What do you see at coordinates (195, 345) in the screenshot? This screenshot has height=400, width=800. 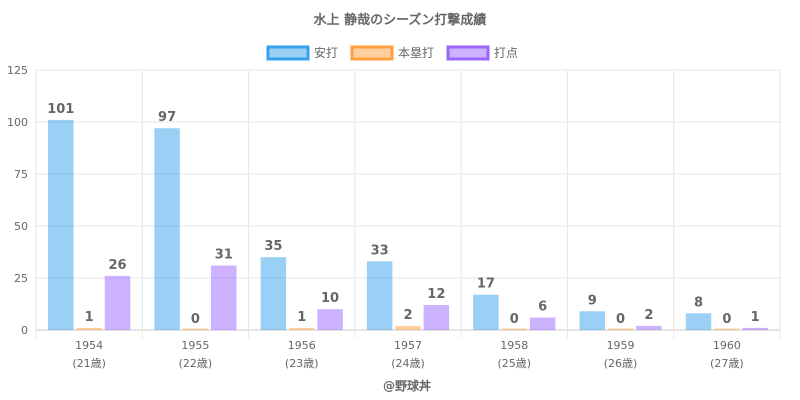 I see `x-tick-label: 1955` at bounding box center [195, 345].